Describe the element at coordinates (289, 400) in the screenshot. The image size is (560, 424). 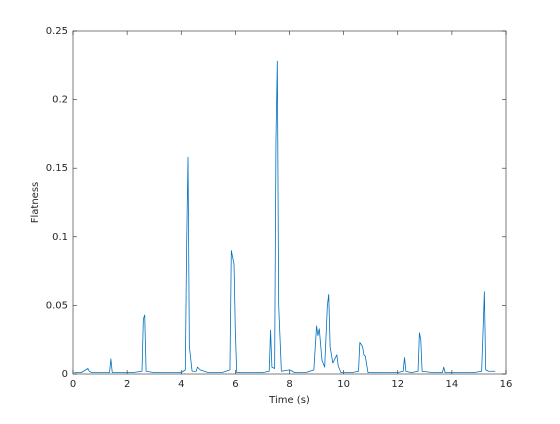
I see `x-axis-label: Time (s)` at that location.